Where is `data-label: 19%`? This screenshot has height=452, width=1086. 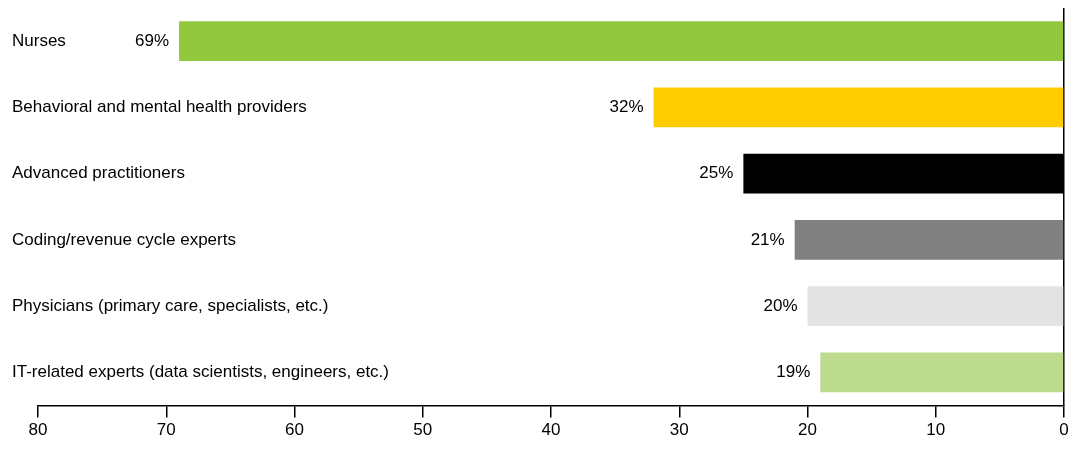 data-label: 19% is located at coordinates (793, 372).